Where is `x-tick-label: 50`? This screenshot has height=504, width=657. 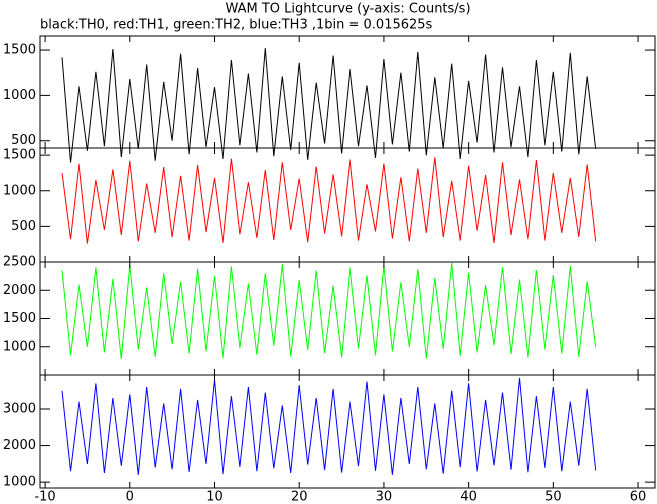 x-tick-label: 50 is located at coordinates (553, 497).